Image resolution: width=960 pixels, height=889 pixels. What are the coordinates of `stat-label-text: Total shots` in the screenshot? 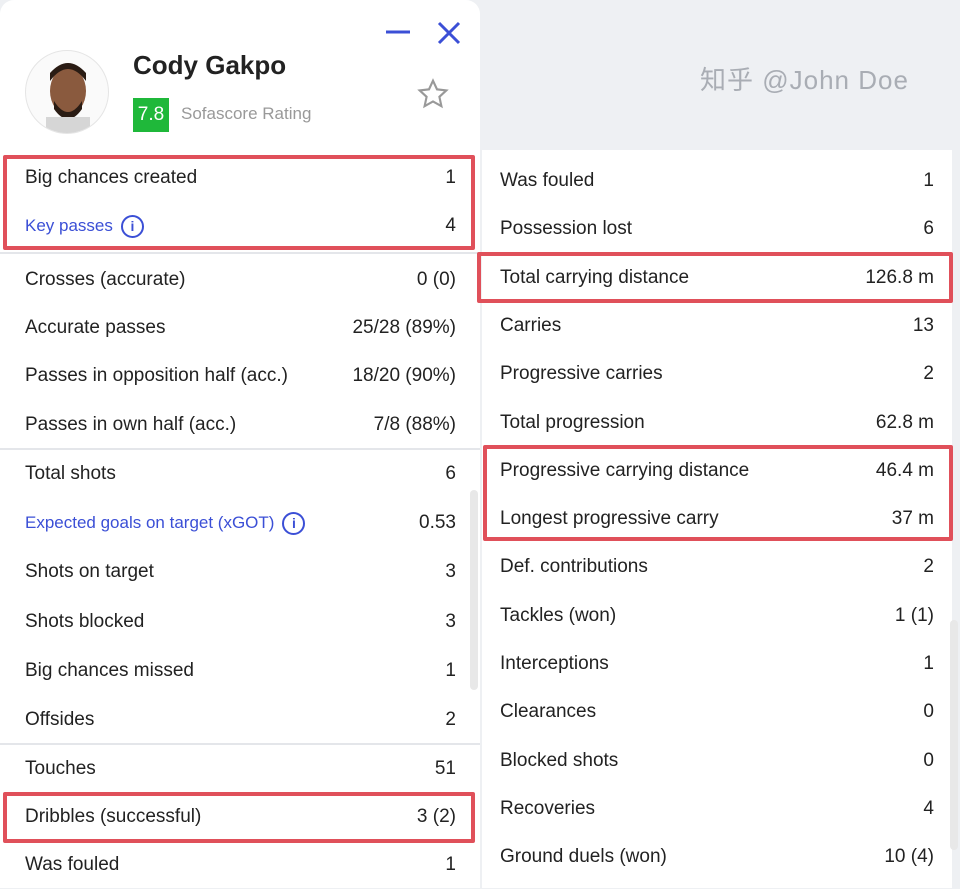 It's located at (70, 473).